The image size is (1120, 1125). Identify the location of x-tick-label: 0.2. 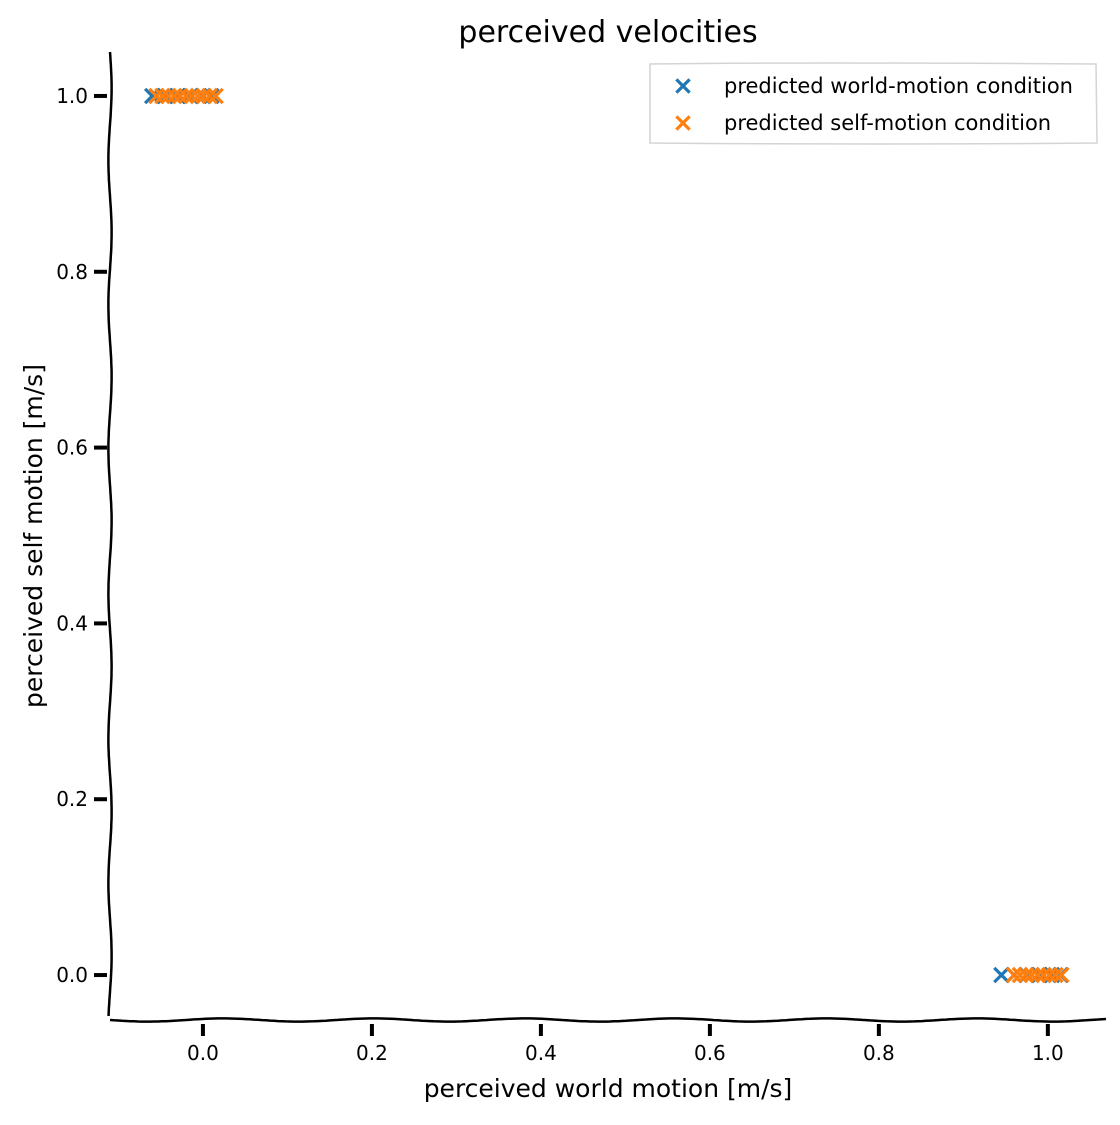
(372, 1053).